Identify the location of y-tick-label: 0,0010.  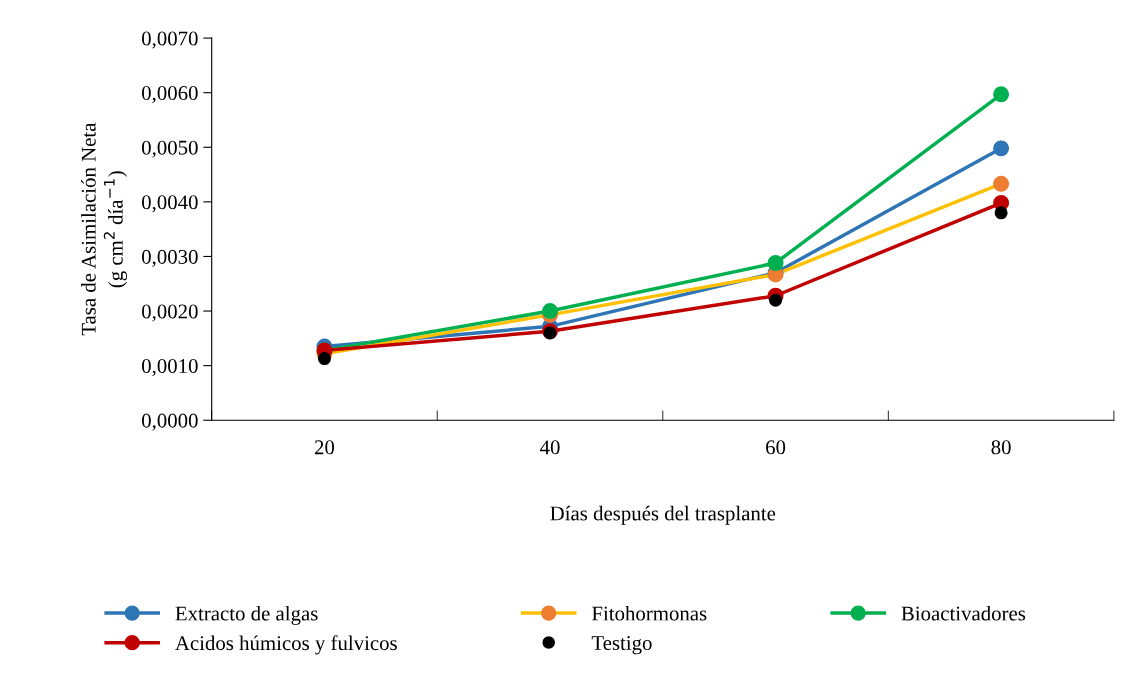
(169, 368).